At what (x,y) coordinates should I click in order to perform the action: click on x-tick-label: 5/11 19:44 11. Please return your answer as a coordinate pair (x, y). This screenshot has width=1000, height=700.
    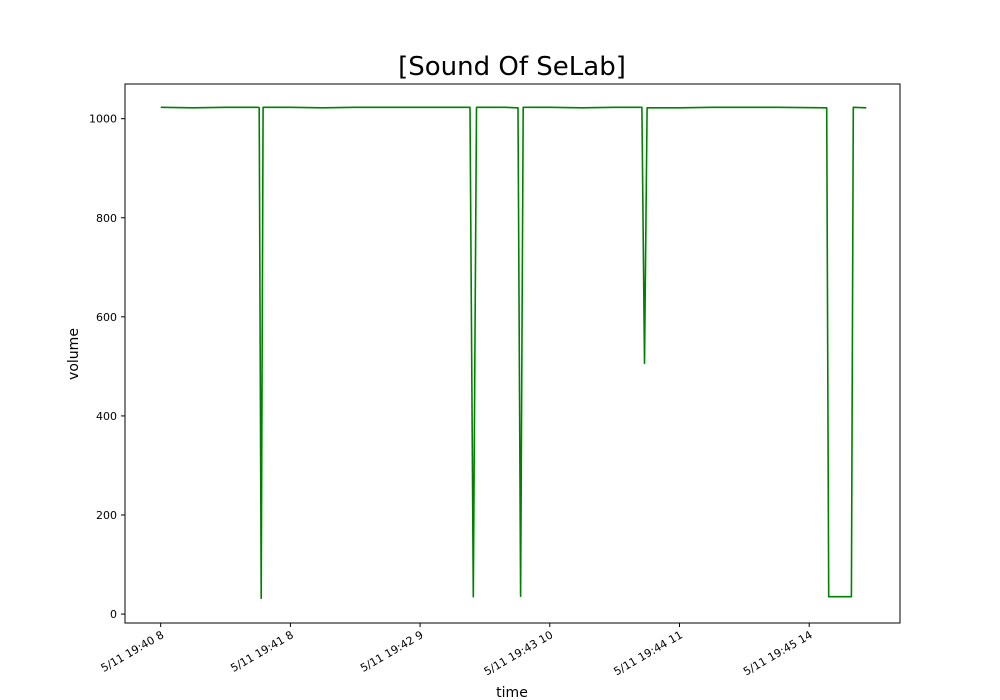
    Looking at the image, I should click on (648, 653).